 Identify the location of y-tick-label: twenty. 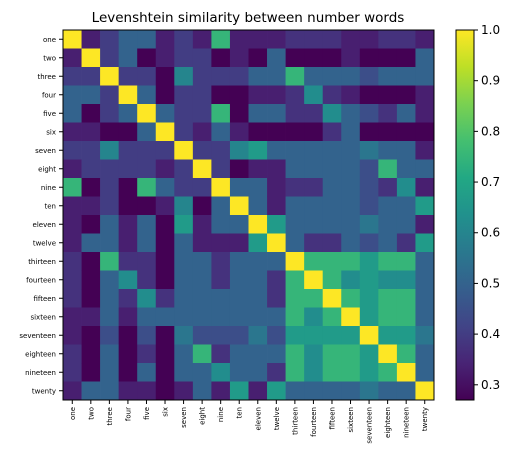
(44, 391).